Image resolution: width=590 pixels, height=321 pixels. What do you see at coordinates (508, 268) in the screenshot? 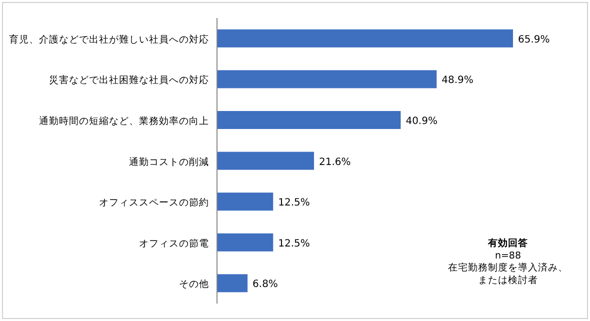
I see `annotation: 在宅勤務制度を導入済み、` at bounding box center [508, 268].